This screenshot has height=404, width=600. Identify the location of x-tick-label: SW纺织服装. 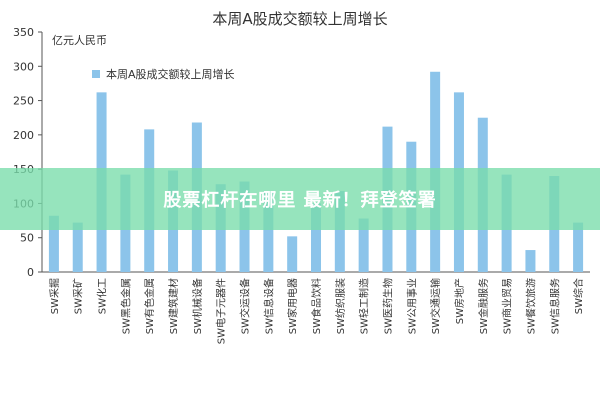
(340, 306).